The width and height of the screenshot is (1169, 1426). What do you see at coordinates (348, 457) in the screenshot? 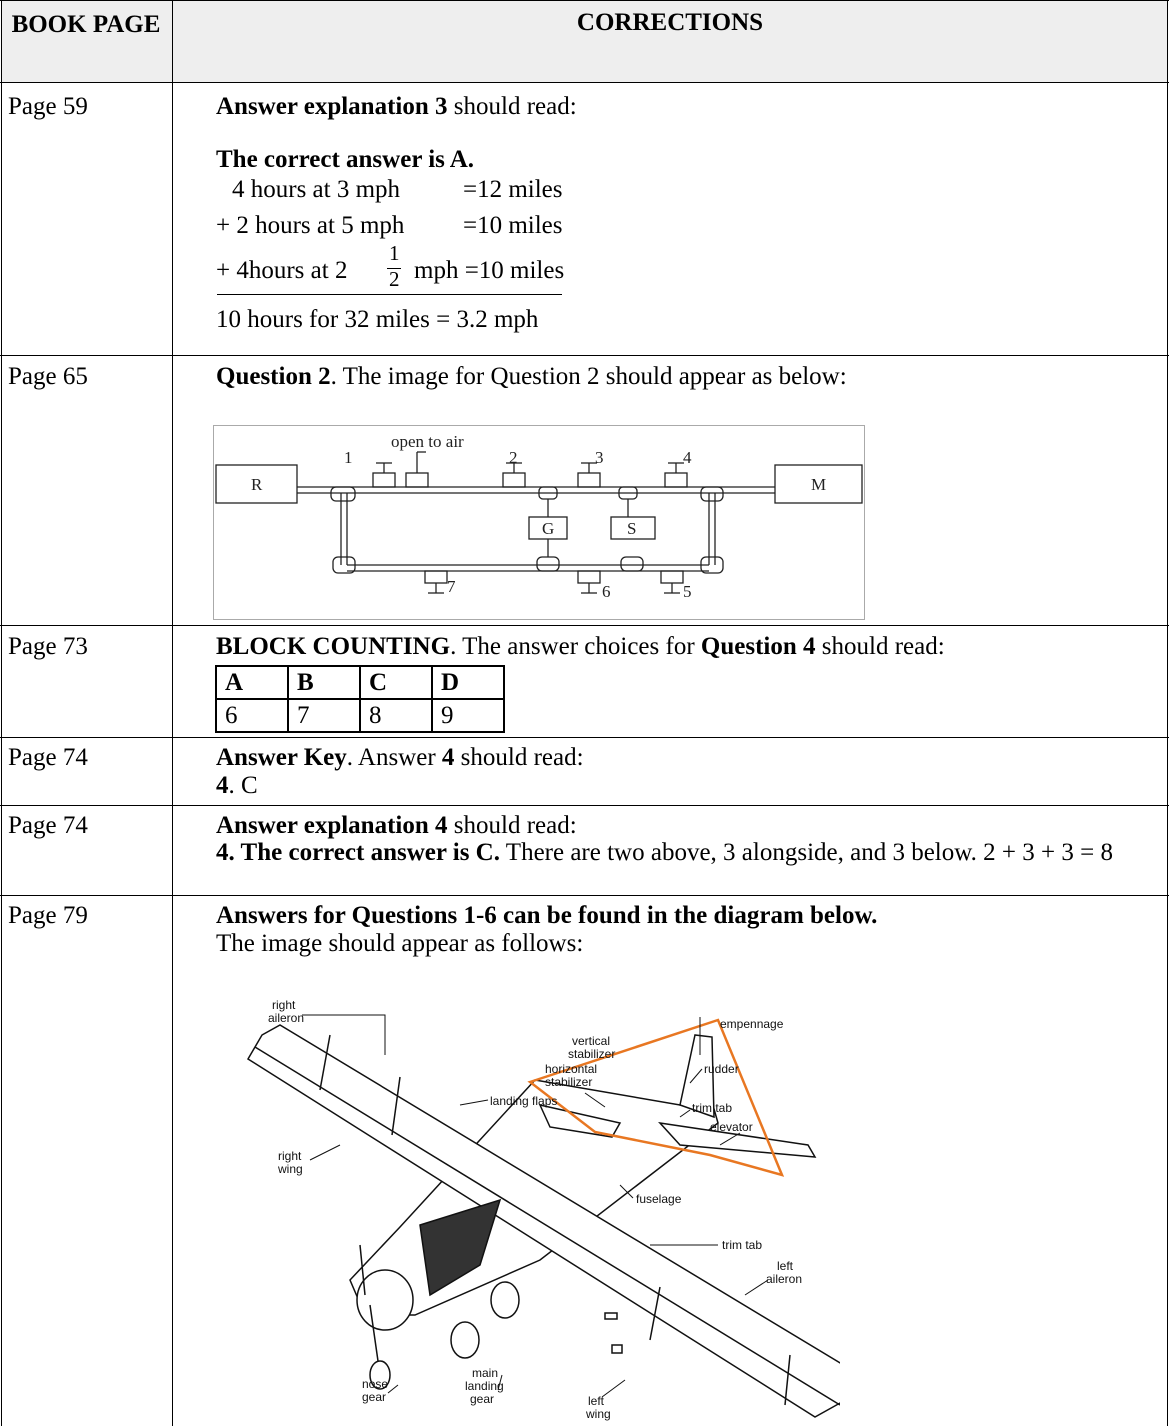
I see `diagram-label: 1` at bounding box center [348, 457].